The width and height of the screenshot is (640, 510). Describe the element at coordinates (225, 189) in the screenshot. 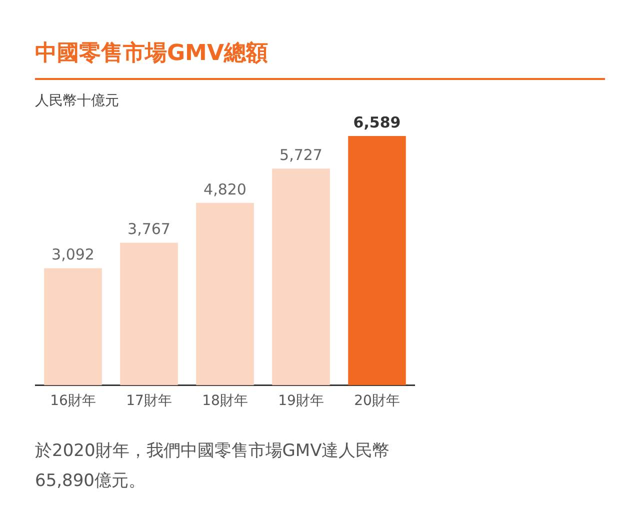

I see `data-label: 4,820` at that location.